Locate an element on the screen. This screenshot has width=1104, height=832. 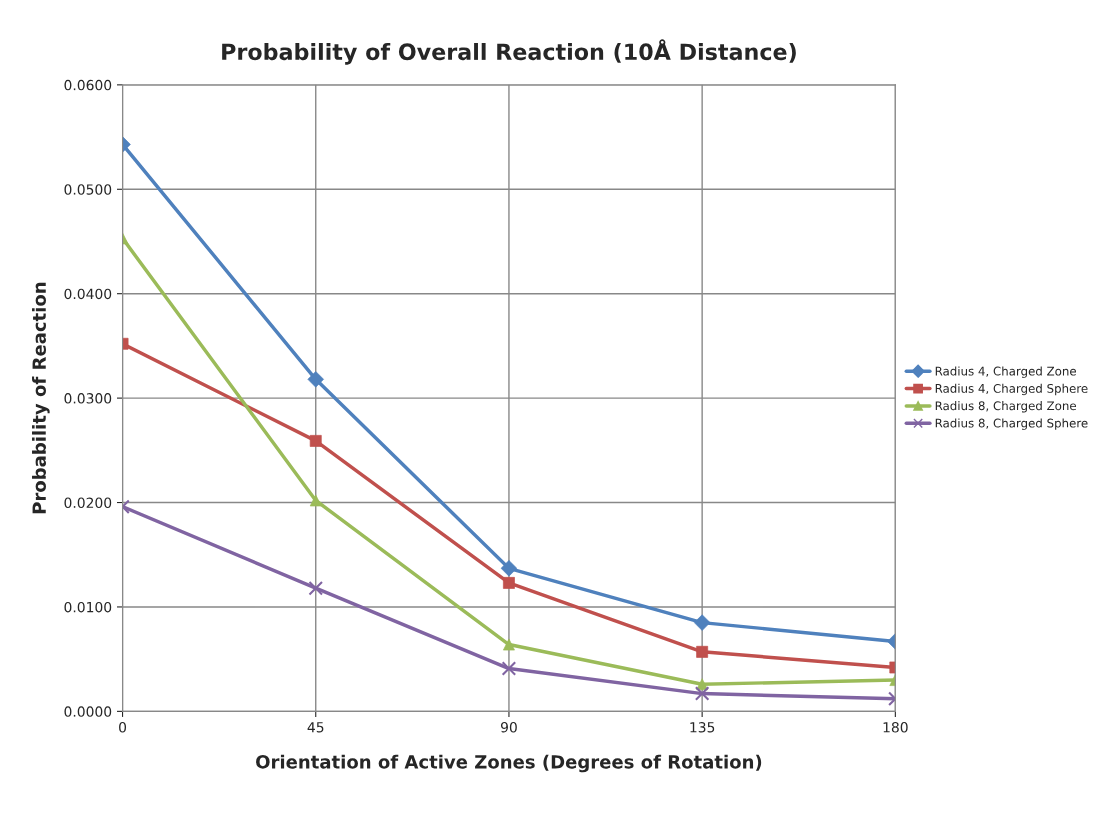
x-tick-label: 0 is located at coordinates (123, 727).